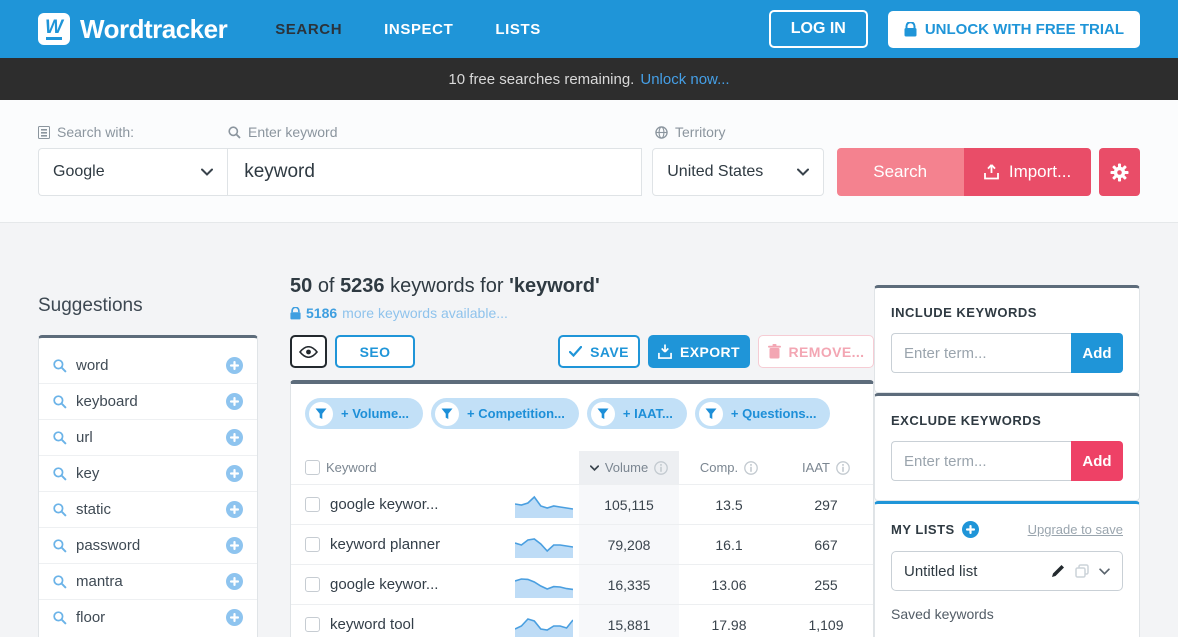 Image resolution: width=1178 pixels, height=637 pixels. Describe the element at coordinates (602, 413) in the screenshot. I see `funnel-icon` at that location.